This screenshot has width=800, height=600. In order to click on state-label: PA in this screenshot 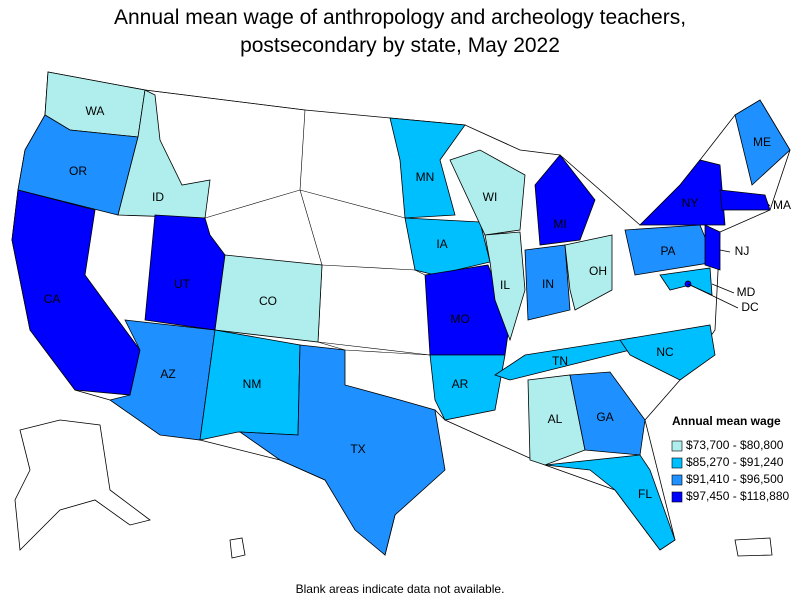, I will do `click(667, 251)`.